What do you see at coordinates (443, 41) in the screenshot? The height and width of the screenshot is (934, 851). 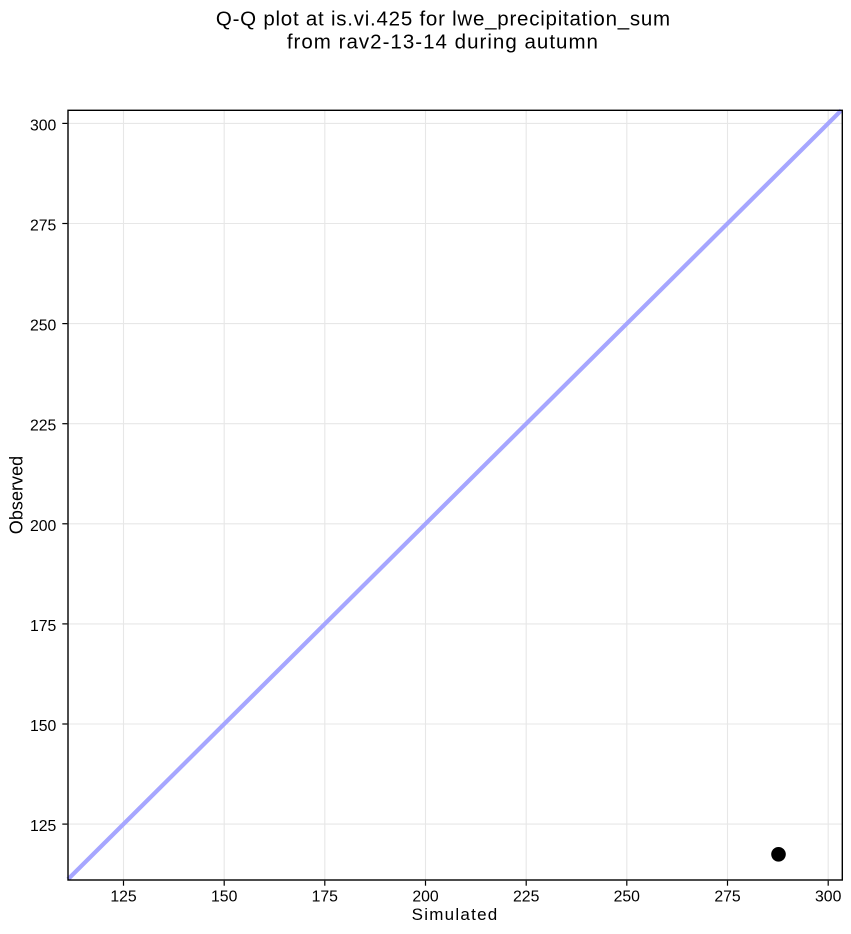 I see `svg-text: from rav2-13-14 during autumn` at bounding box center [443, 41].